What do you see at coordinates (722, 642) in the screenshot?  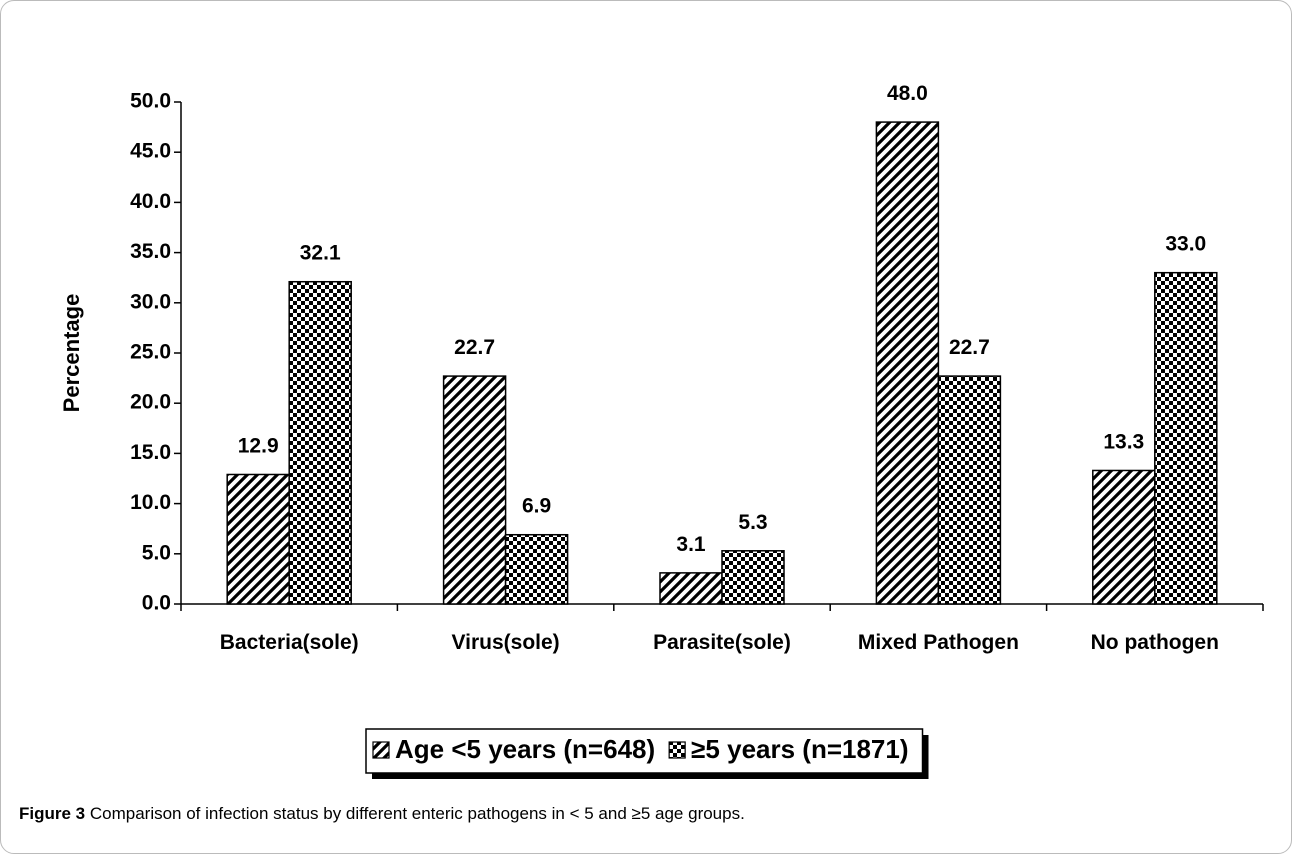 I see `x-tick-label: Parasite(sole)` at bounding box center [722, 642].